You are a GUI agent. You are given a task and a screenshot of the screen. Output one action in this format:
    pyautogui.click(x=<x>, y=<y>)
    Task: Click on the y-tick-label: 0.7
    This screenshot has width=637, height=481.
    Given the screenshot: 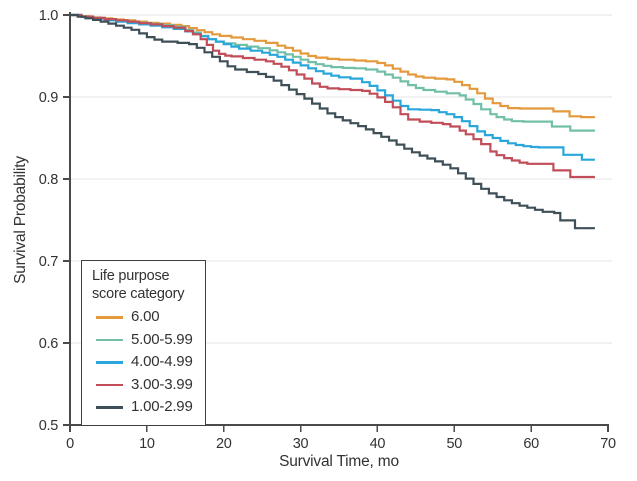 What is the action you would take?
    pyautogui.click(x=48, y=262)
    